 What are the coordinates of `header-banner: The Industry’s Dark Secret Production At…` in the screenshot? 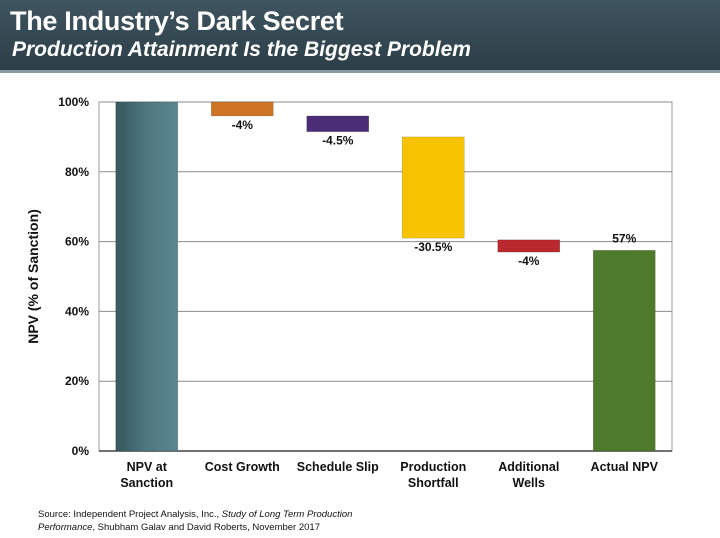 It's located at (360, 36).